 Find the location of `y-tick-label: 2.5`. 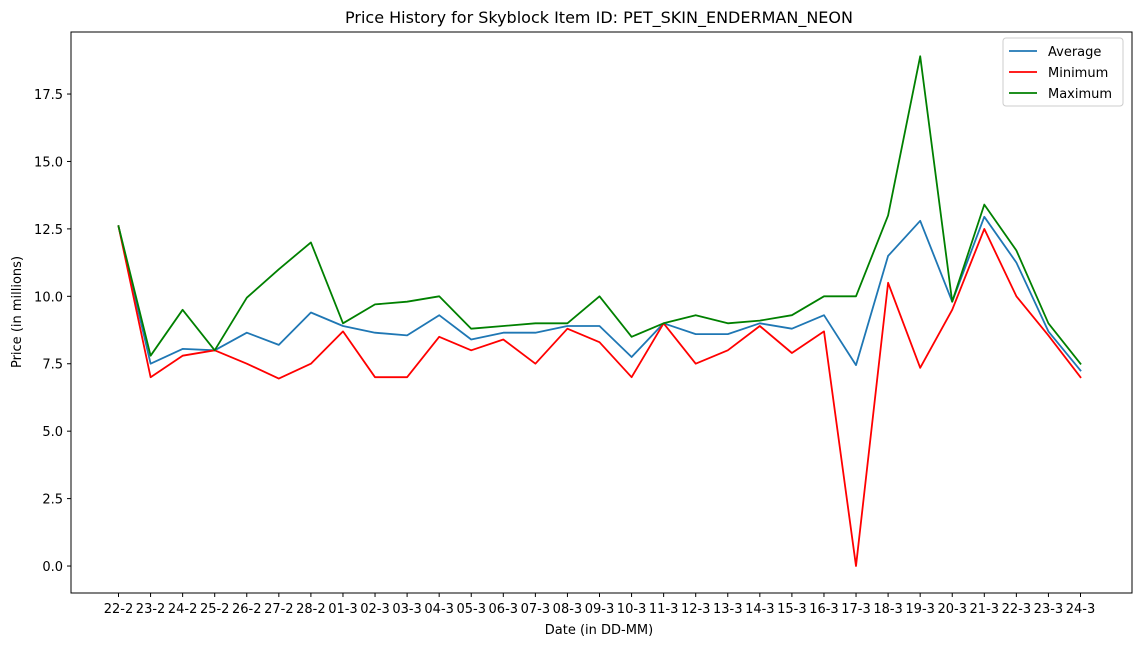

y-tick-label: 2.5 is located at coordinates (52, 500).